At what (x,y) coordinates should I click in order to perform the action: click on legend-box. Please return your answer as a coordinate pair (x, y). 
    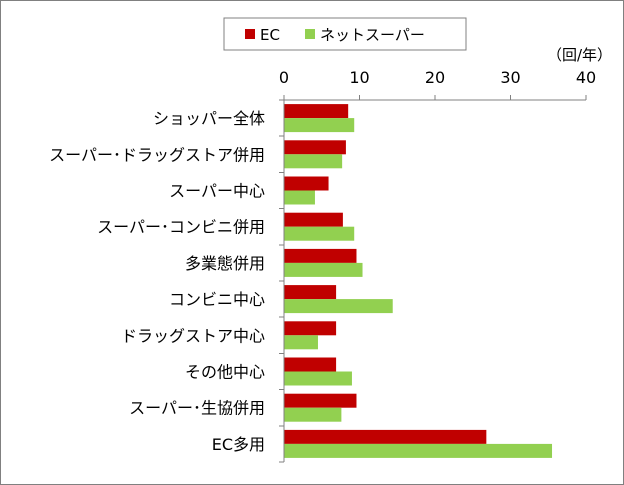
    Looking at the image, I should click on (345, 34).